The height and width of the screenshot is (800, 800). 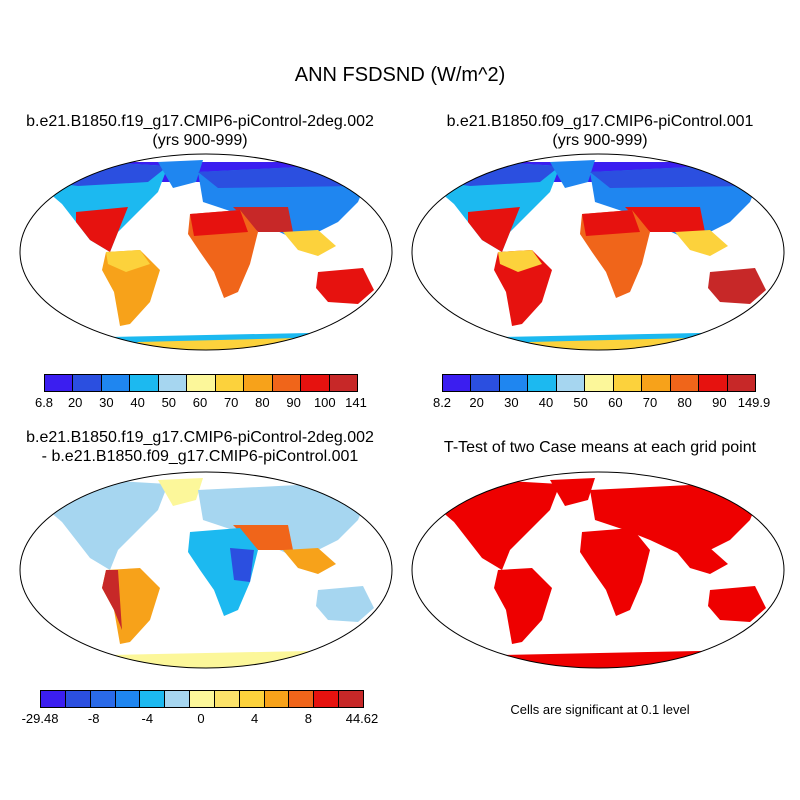 I want to click on colorbar-case2, so click(x=599, y=383).